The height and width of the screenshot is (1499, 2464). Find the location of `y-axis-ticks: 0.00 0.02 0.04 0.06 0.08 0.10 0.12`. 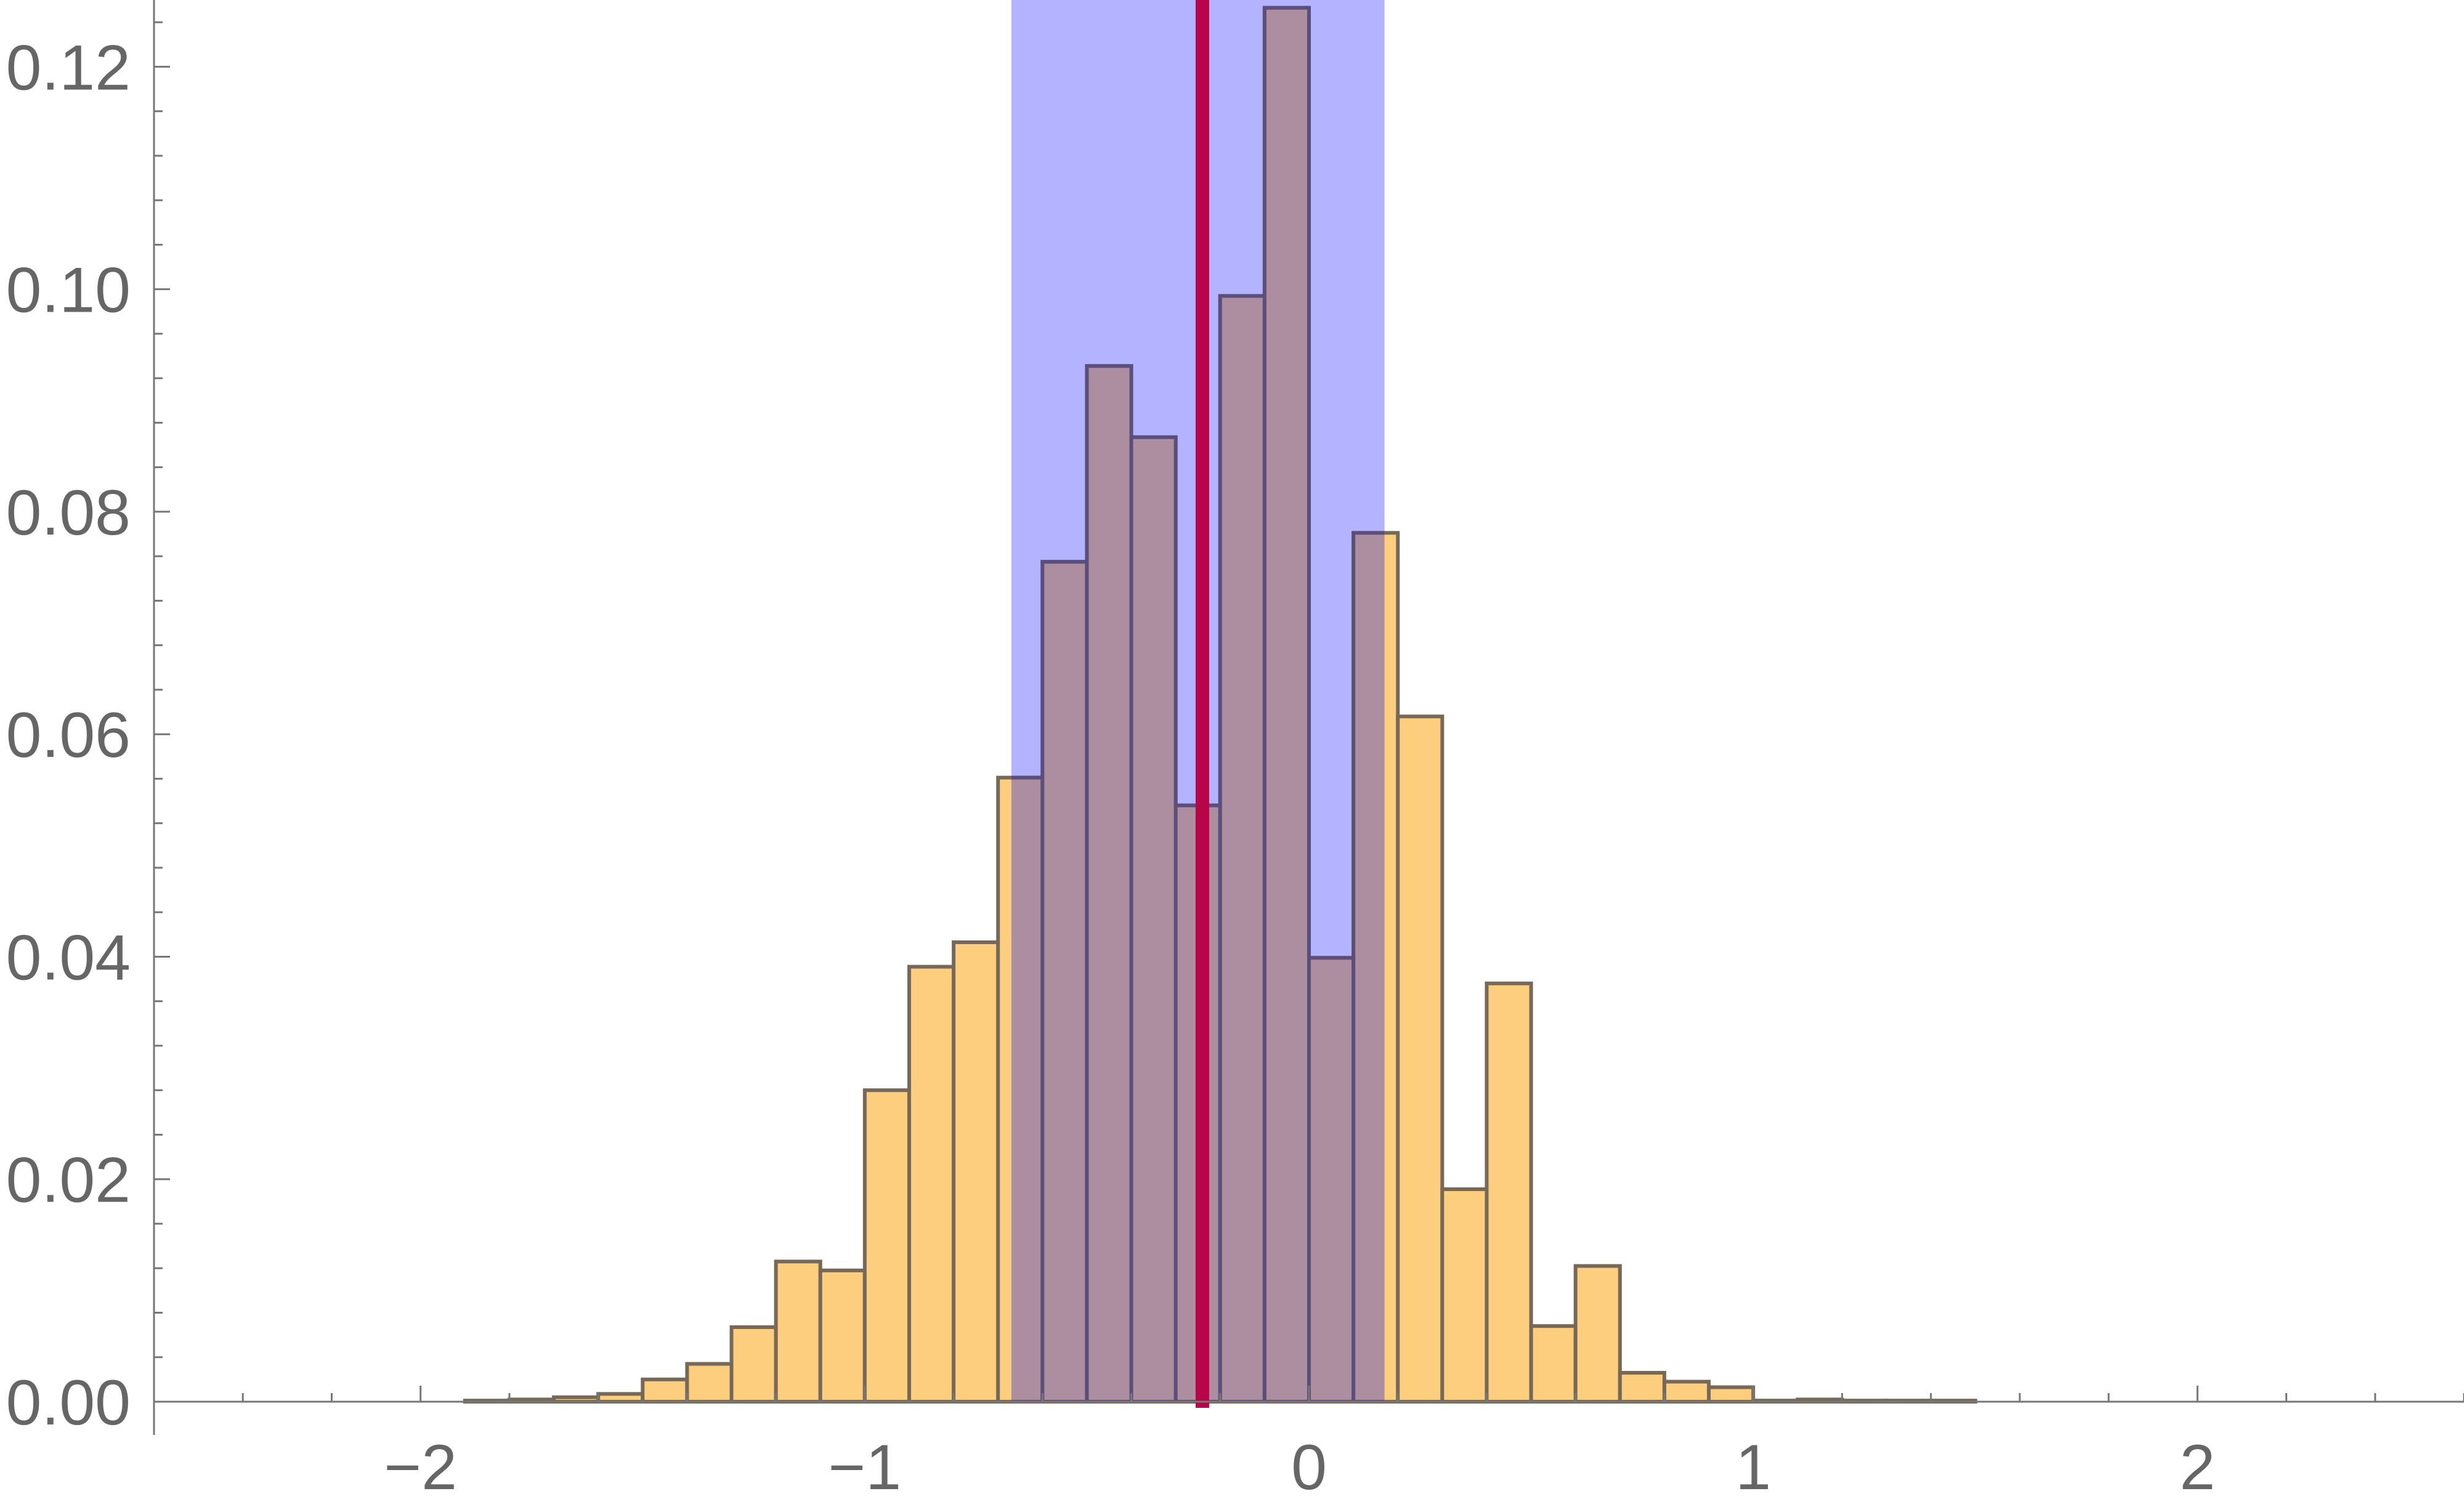

y-axis-ticks: 0.00 0.02 0.04 0.06 0.08 0.10 0.12 is located at coordinates (88, 730).